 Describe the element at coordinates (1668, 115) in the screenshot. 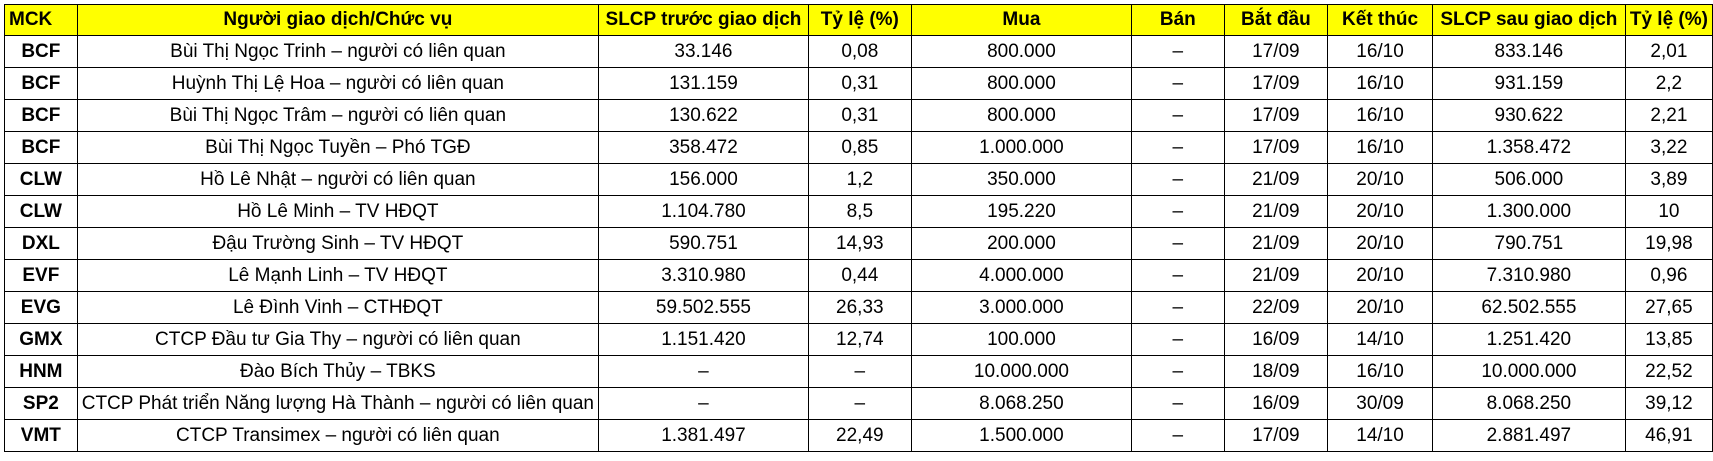

I see `ratio-after-cell: 2,21` at that location.